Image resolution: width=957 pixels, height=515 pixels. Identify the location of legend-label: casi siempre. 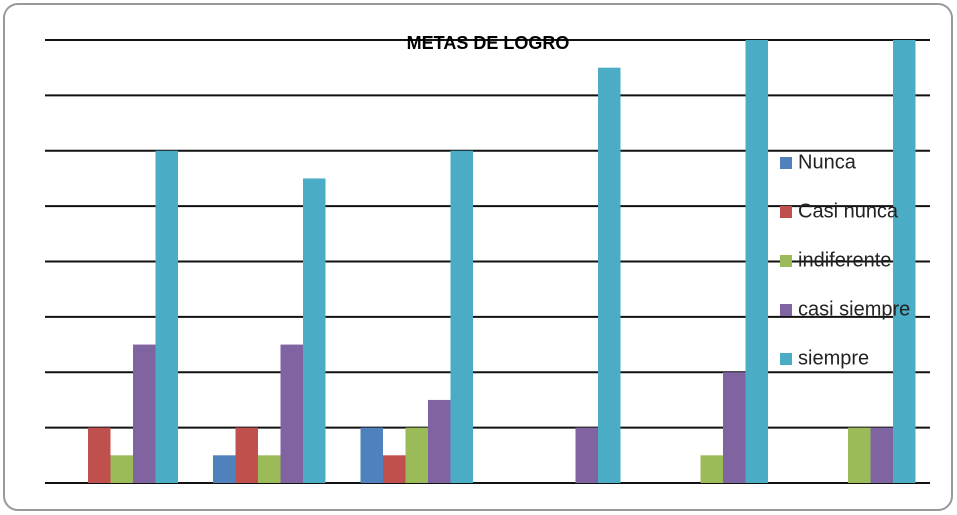
(854, 309).